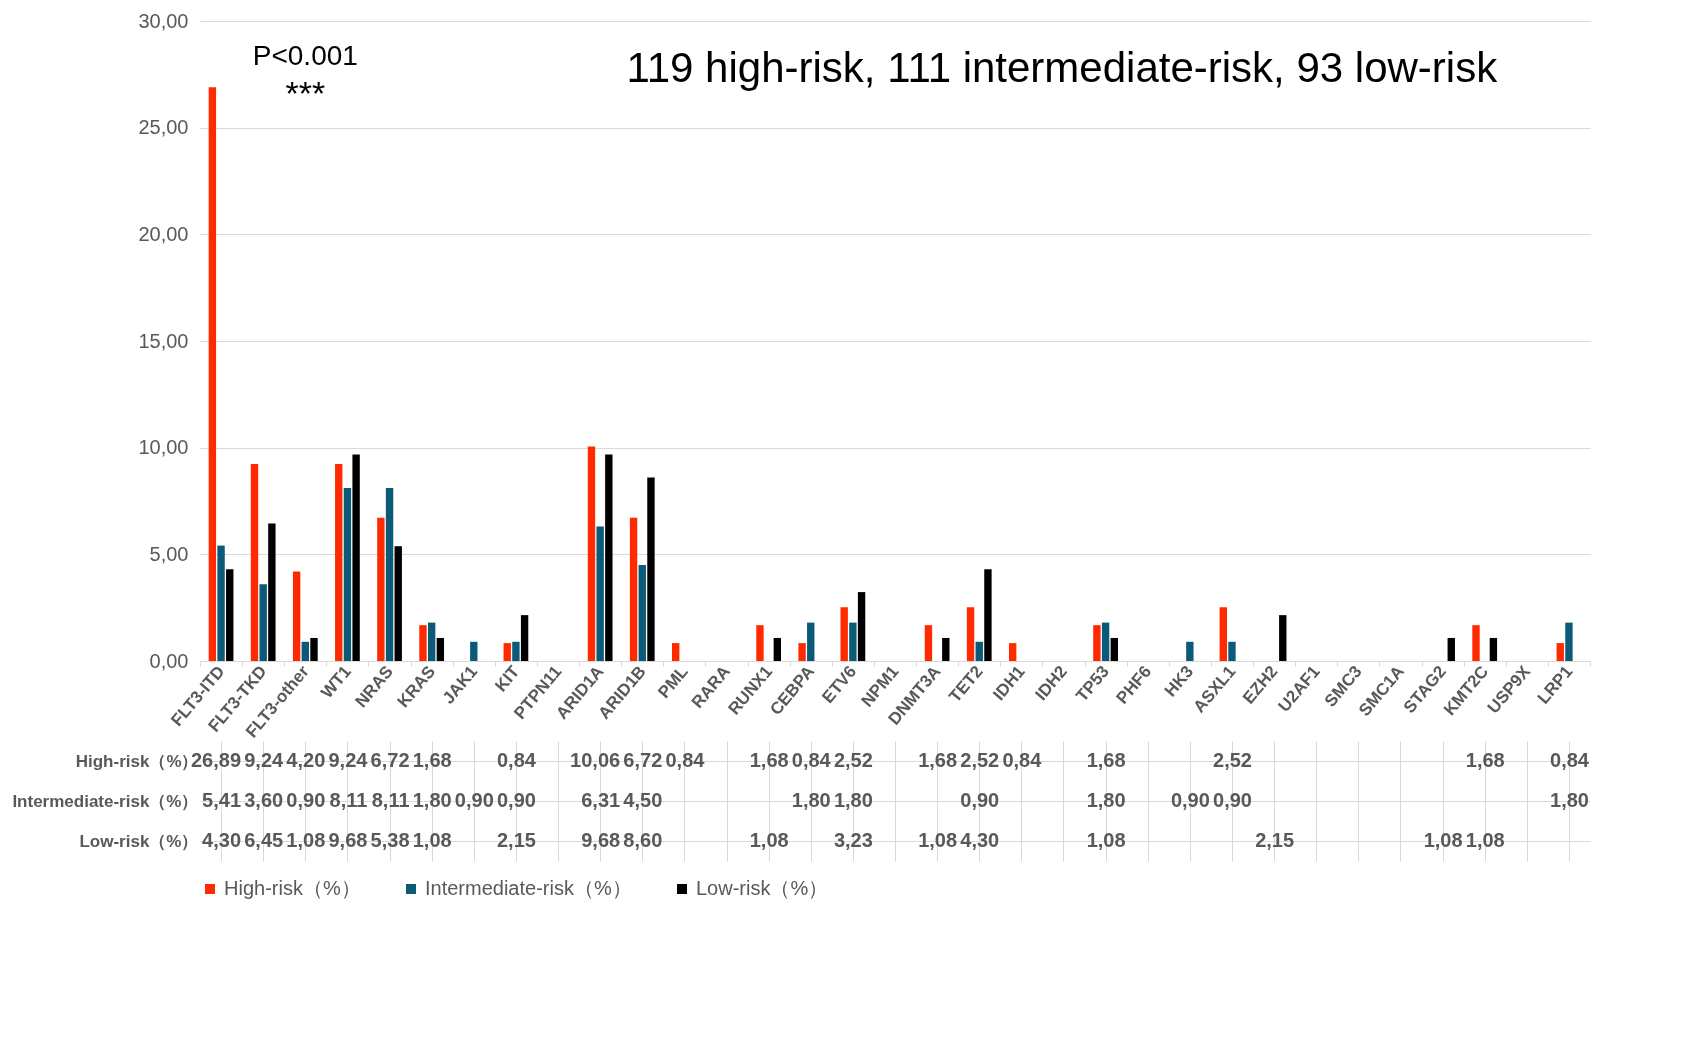  I want to click on data-label: 4,20, so click(306, 760).